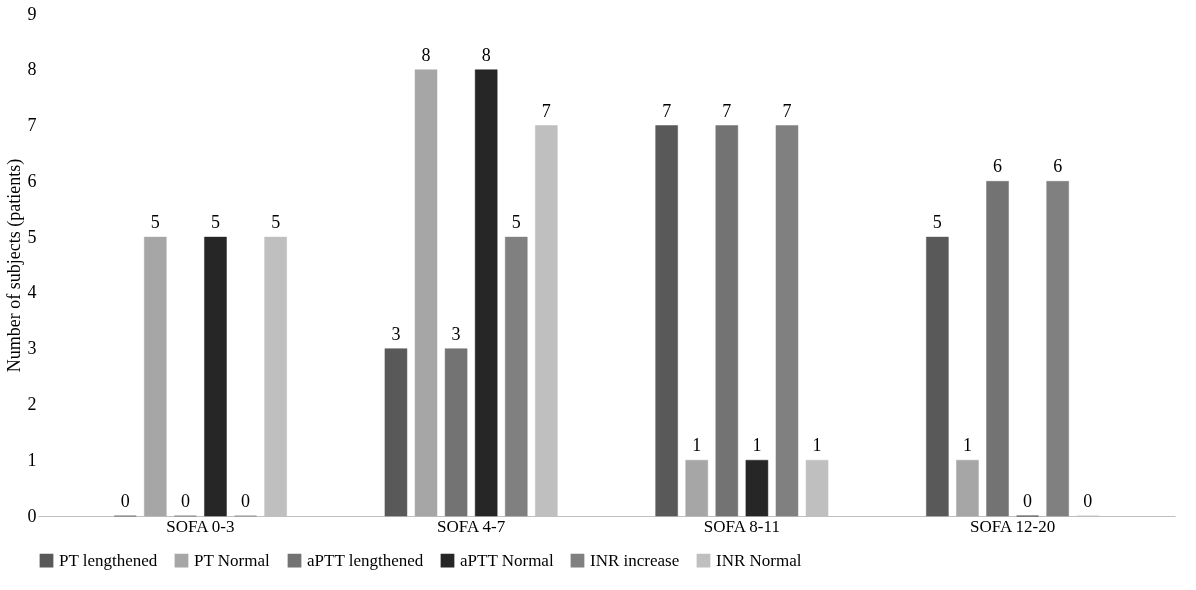  I want to click on y-tick-label: 1, so click(32, 459).